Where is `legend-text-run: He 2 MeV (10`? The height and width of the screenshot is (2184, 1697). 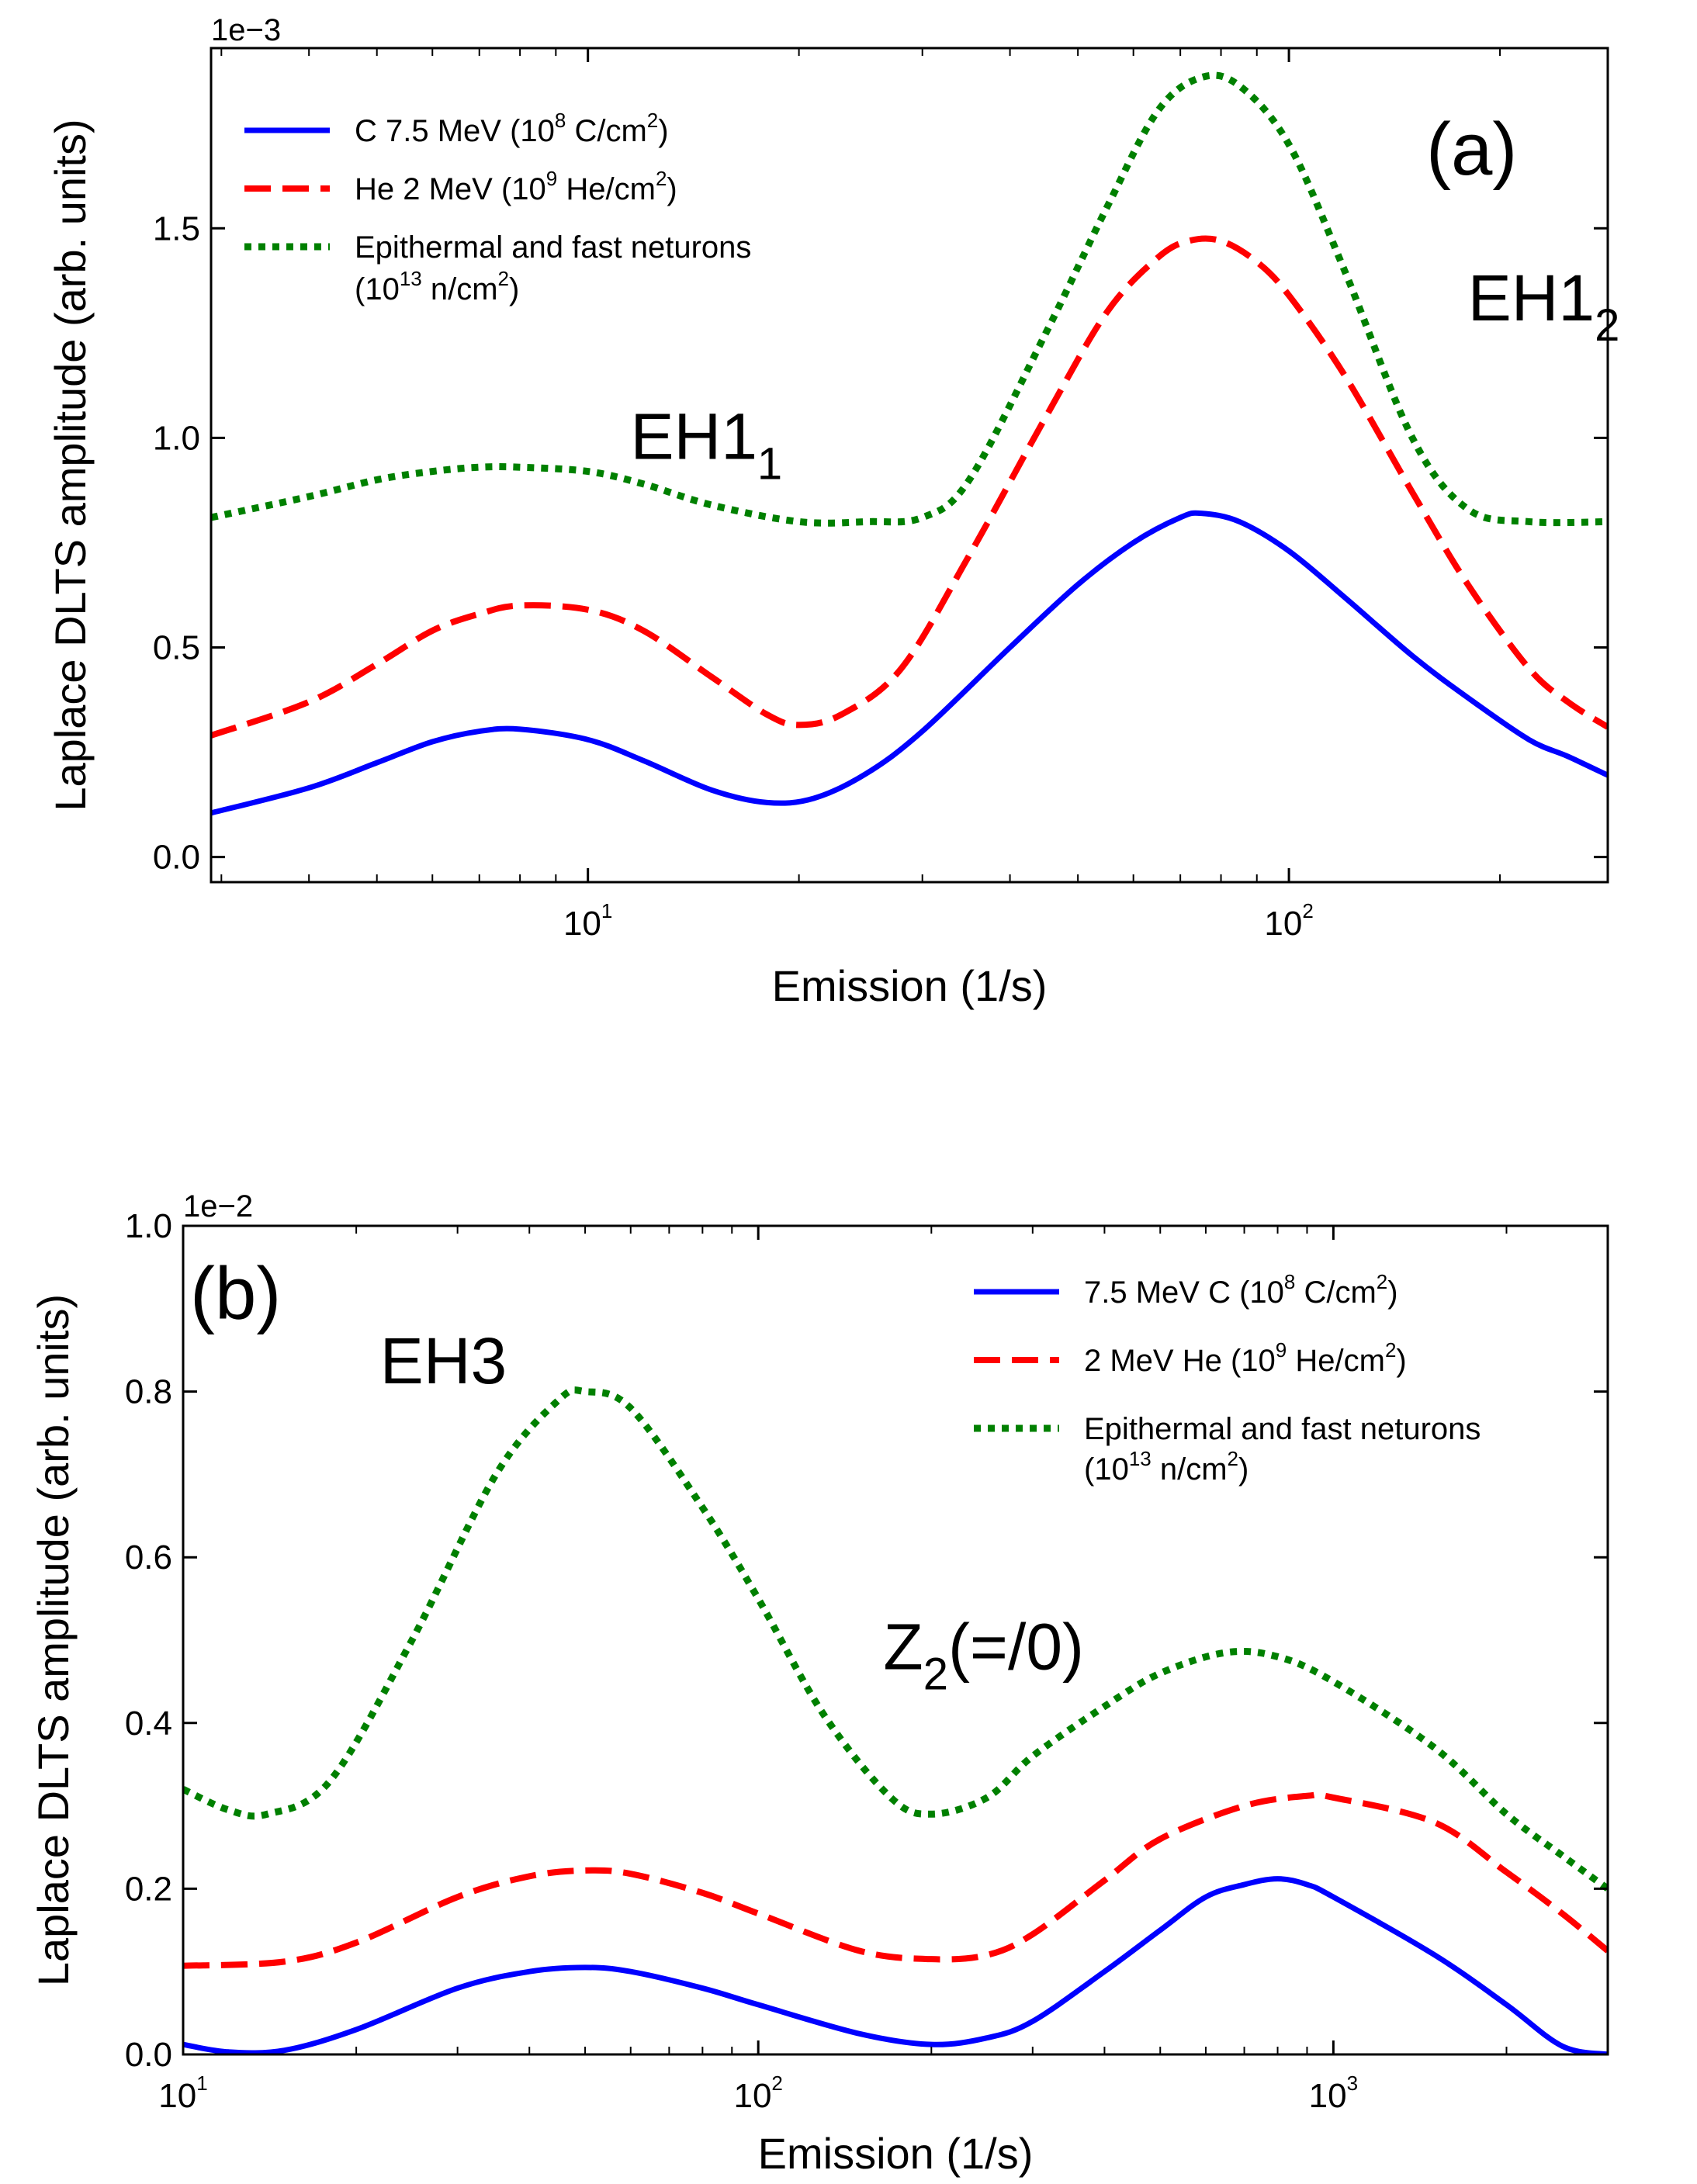
legend-text-run: He 2 MeV (10 is located at coordinates (451, 189).